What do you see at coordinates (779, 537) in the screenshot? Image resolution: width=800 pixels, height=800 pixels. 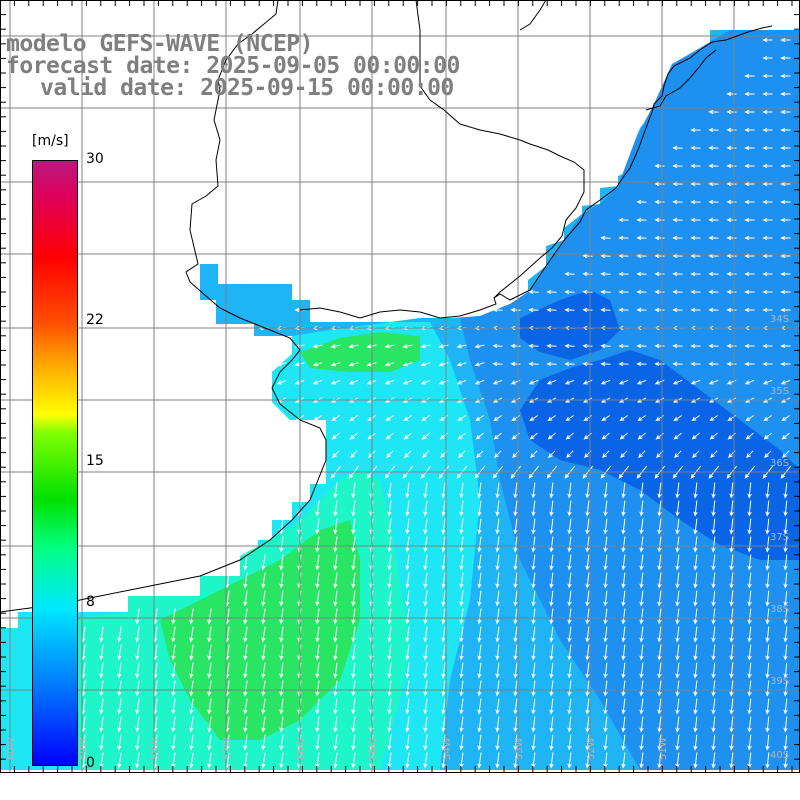 I see `latitude-label: 37S` at bounding box center [779, 537].